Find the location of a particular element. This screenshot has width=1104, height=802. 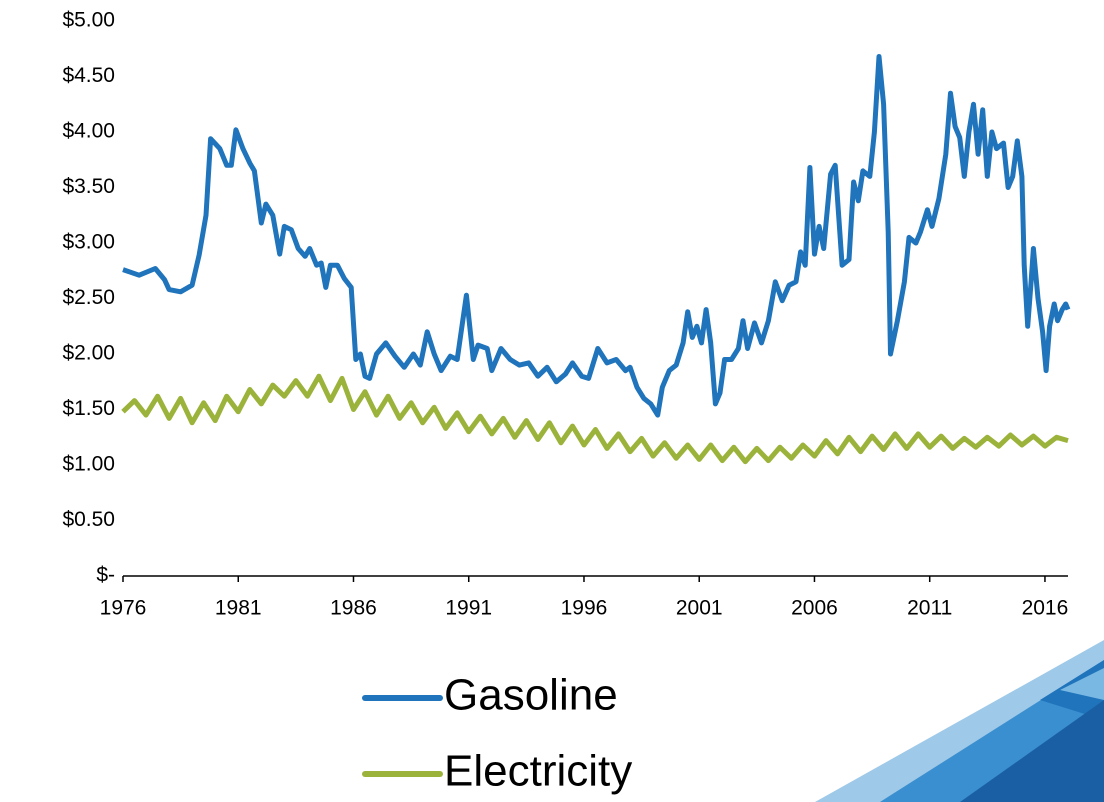

y-tick-label: $1.00 is located at coordinates (88, 464).